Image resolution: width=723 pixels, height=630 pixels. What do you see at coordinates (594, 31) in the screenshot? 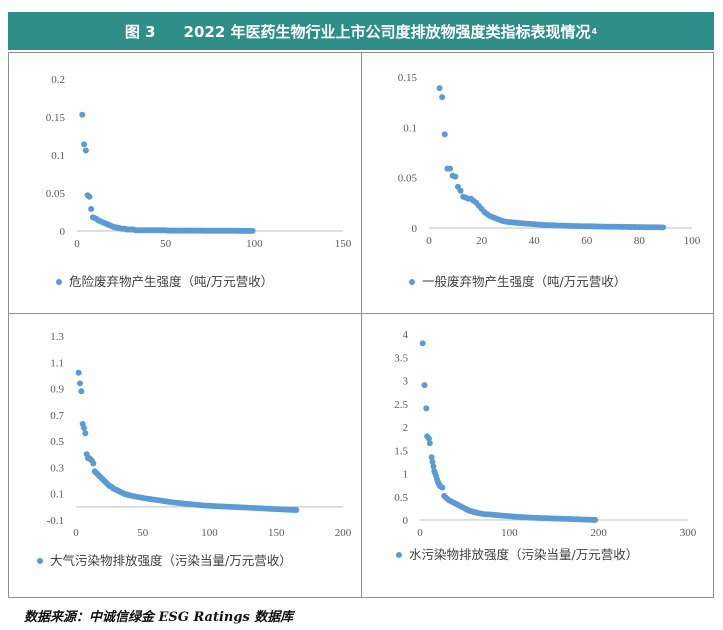
I see `footnote-marker: 4` at bounding box center [594, 31].